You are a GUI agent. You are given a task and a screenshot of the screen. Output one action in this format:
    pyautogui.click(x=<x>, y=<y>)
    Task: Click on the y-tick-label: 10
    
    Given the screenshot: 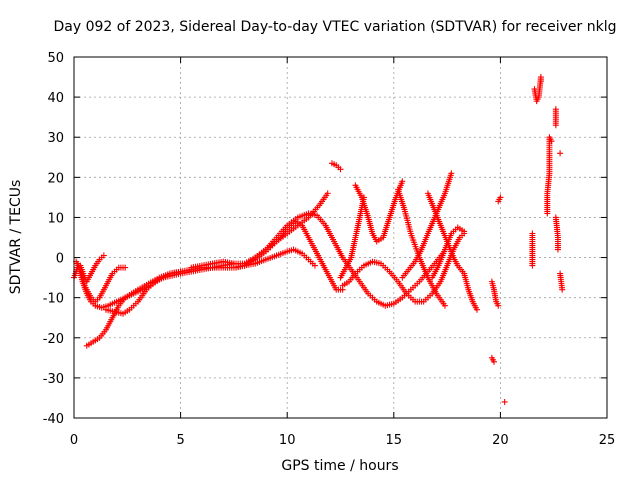 What is the action you would take?
    pyautogui.click(x=55, y=218)
    